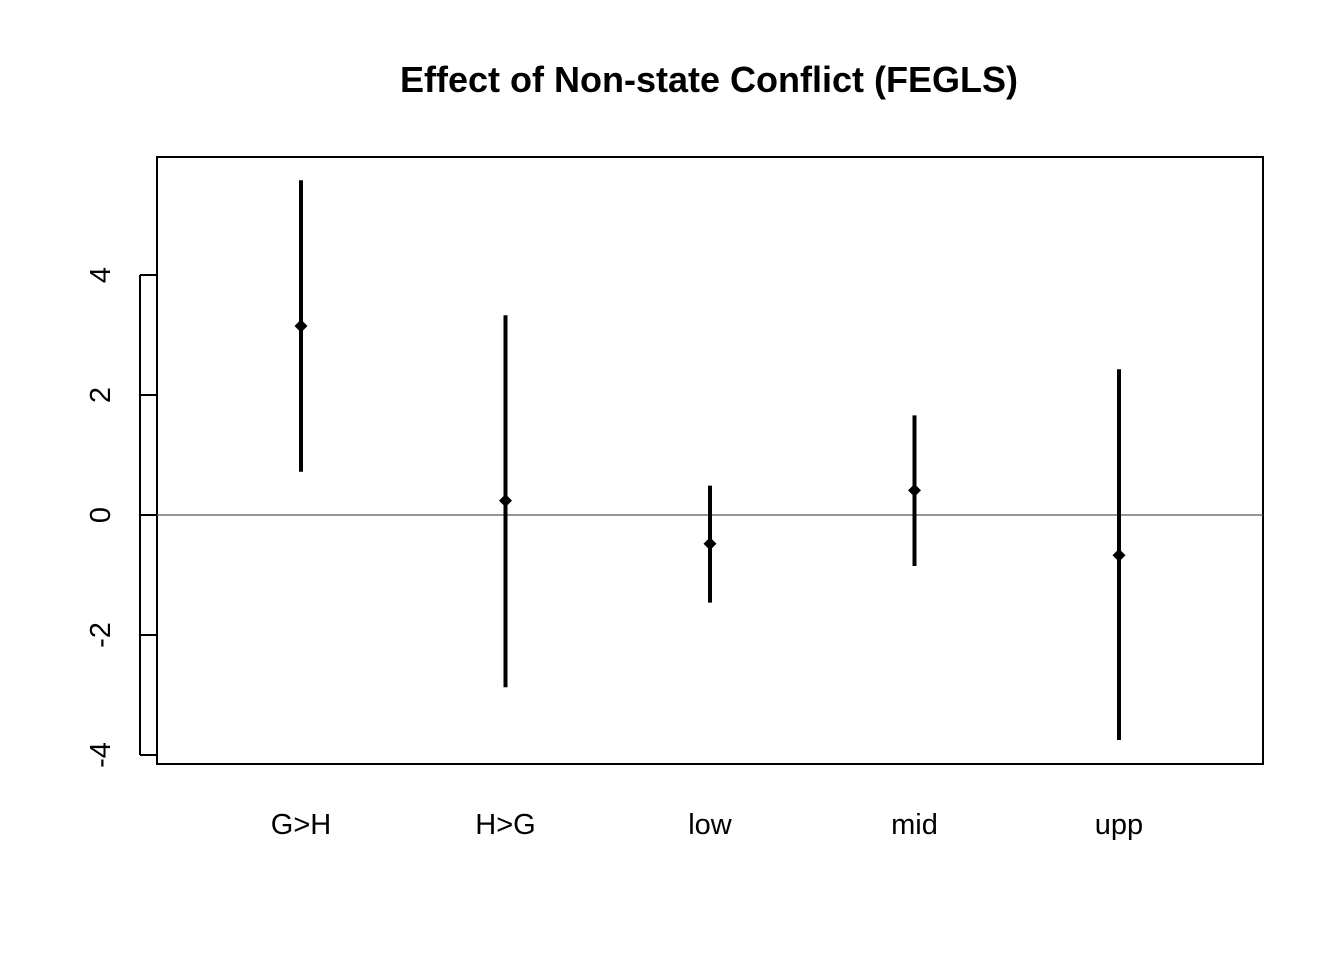 This screenshot has height=960, width=1344. I want to click on x-axis: G>H H>G low mid upp, so click(707, 825).